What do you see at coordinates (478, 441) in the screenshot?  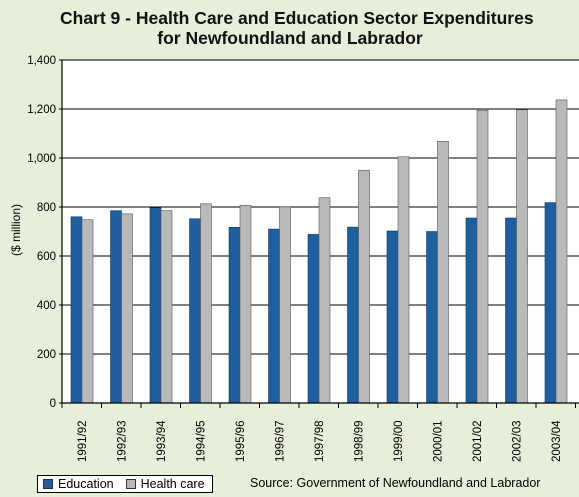 I see `x-tick-label: 2001/02` at bounding box center [478, 441].